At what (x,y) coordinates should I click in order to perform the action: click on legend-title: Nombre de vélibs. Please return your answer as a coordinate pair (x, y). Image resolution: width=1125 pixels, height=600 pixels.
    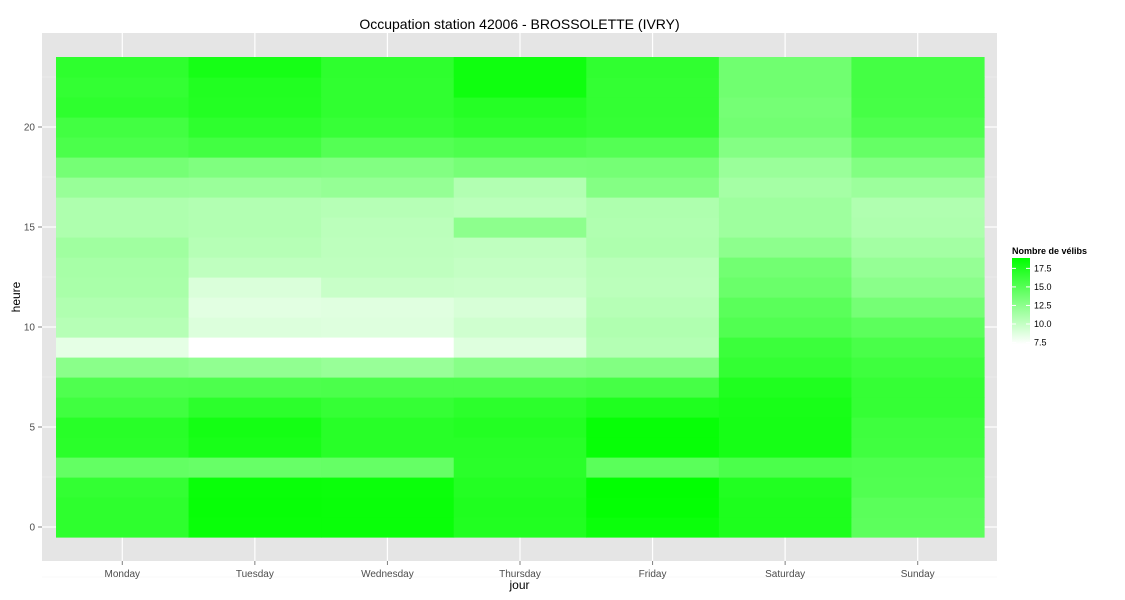
    Looking at the image, I should click on (1049, 251).